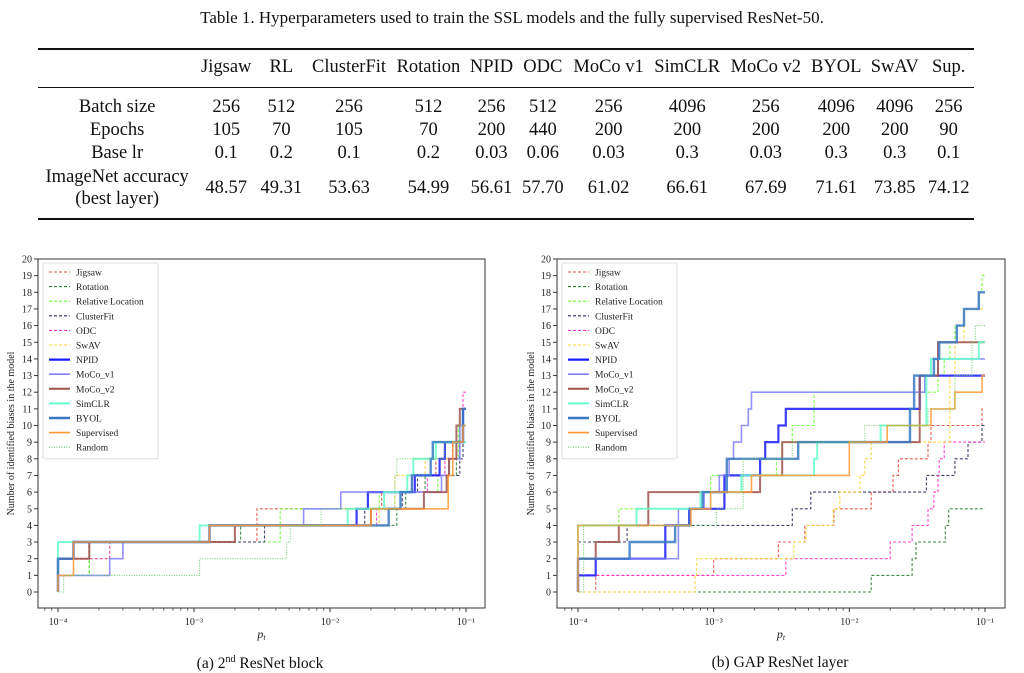  Describe the element at coordinates (86, 332) in the screenshot. I see `legend-label: ODC` at that location.